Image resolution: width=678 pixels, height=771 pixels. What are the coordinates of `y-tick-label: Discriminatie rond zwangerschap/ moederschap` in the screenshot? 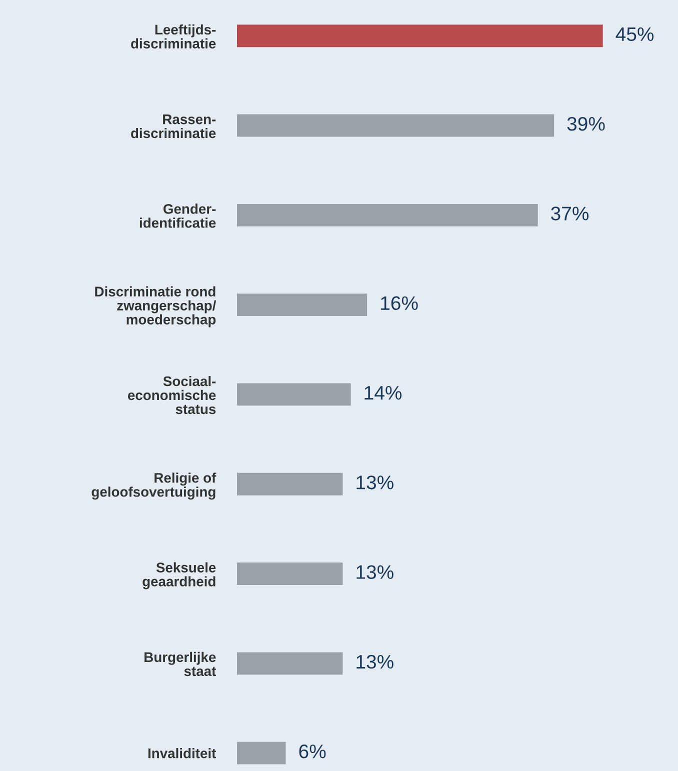 It's located at (155, 307).